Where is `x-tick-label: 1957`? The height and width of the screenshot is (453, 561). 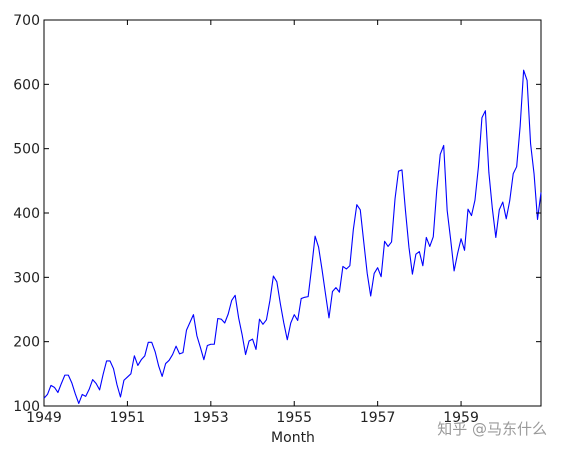
x-tick-label: 1957 is located at coordinates (378, 418).